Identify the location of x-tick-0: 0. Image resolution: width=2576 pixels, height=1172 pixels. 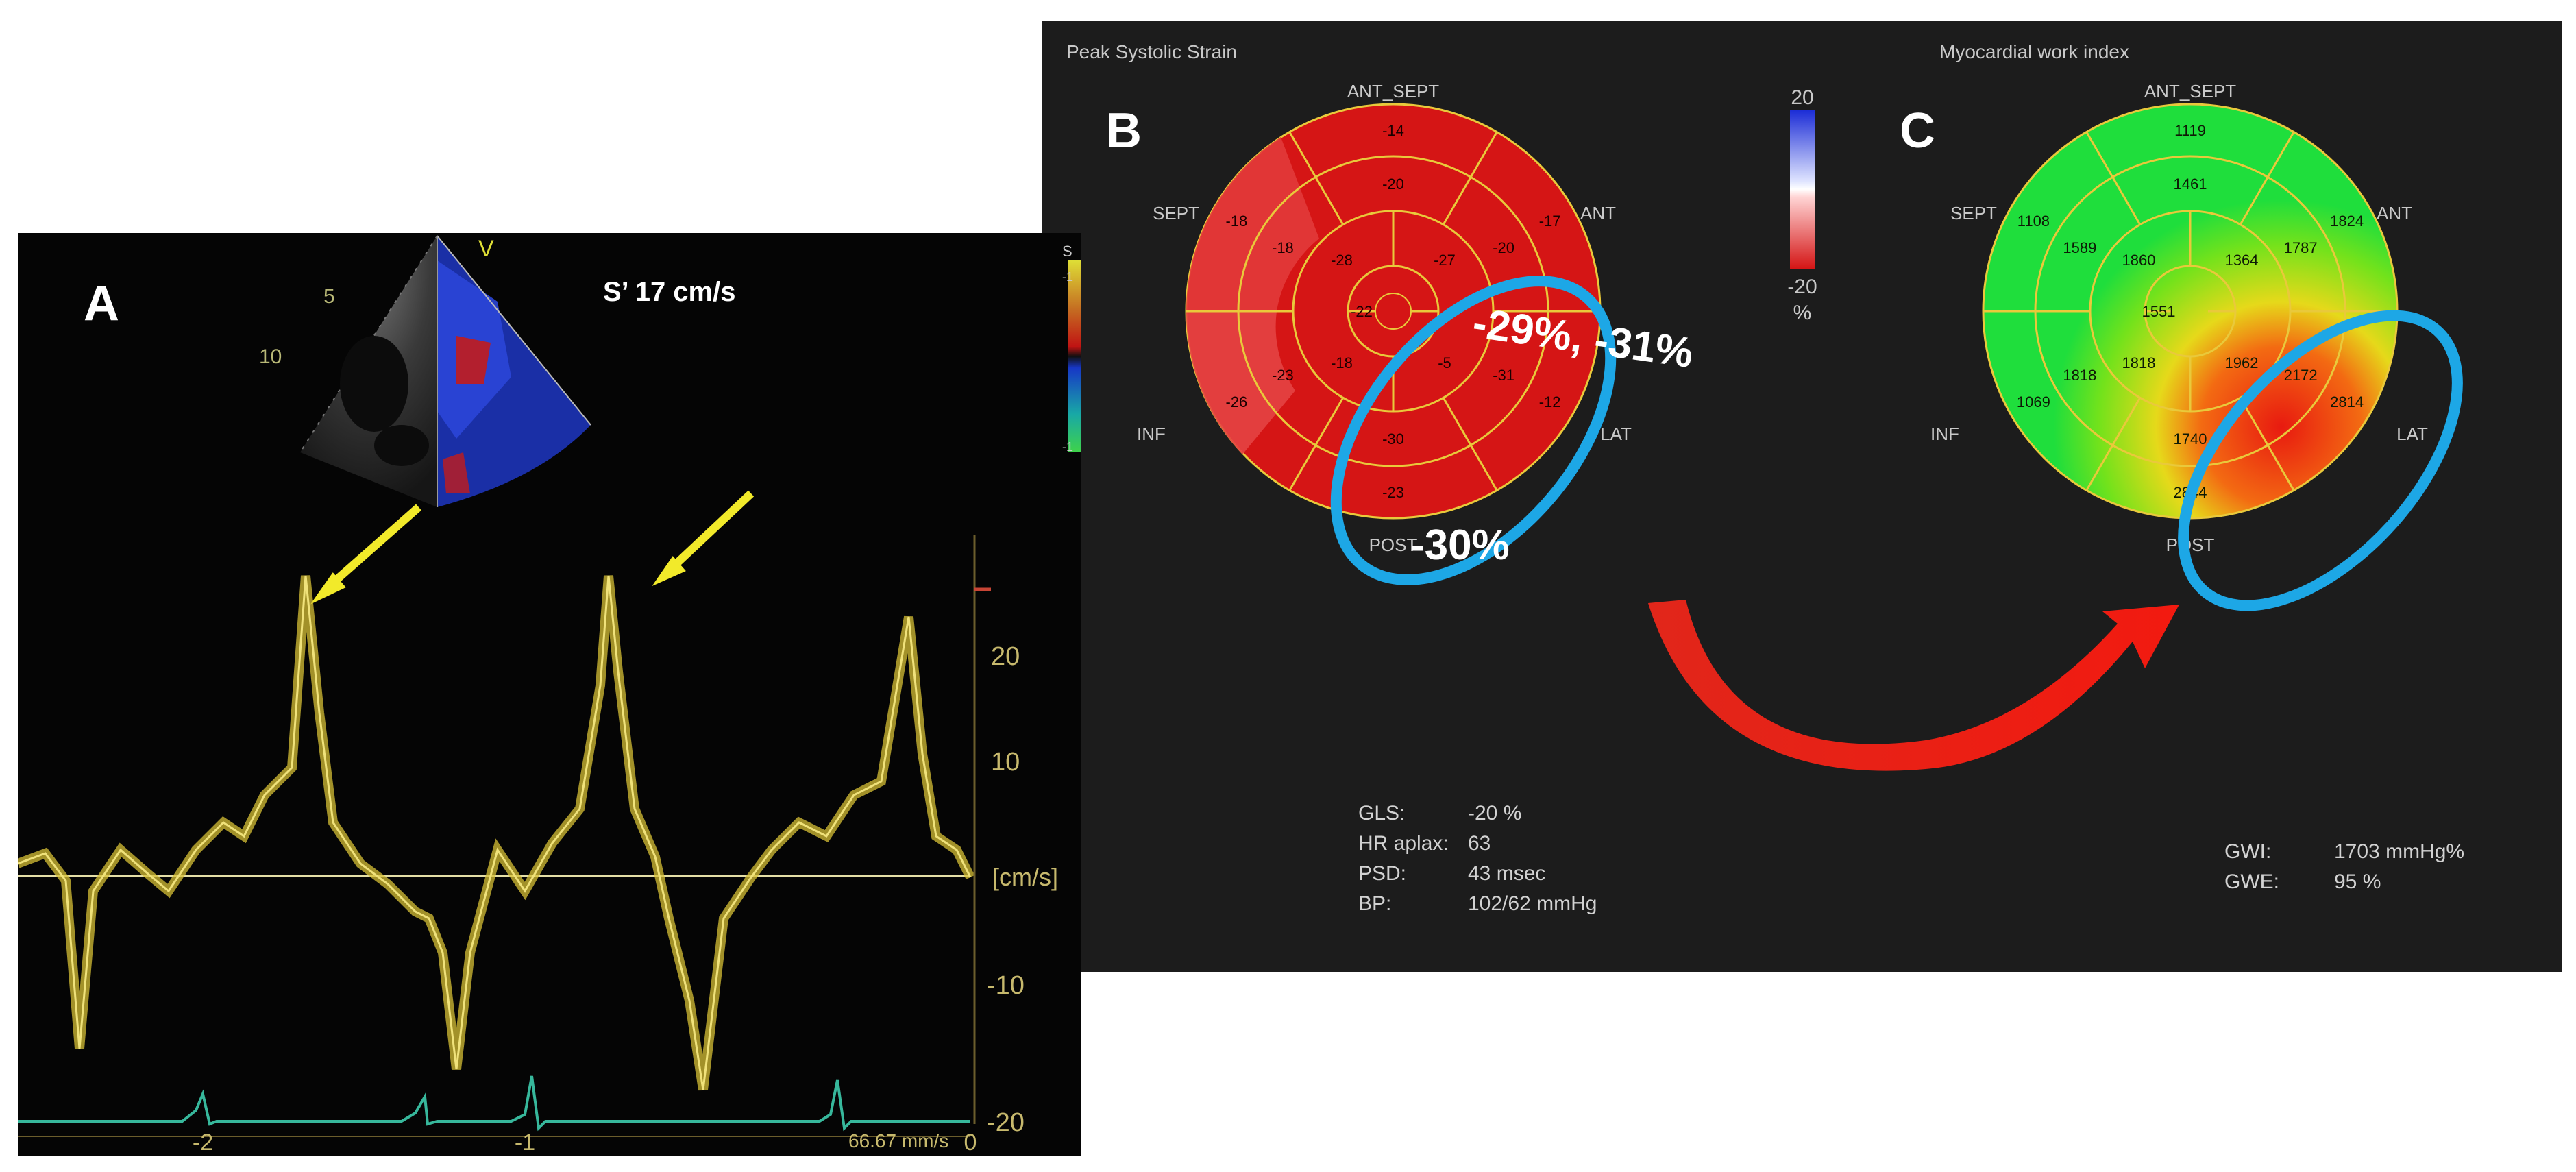
(971, 1143).